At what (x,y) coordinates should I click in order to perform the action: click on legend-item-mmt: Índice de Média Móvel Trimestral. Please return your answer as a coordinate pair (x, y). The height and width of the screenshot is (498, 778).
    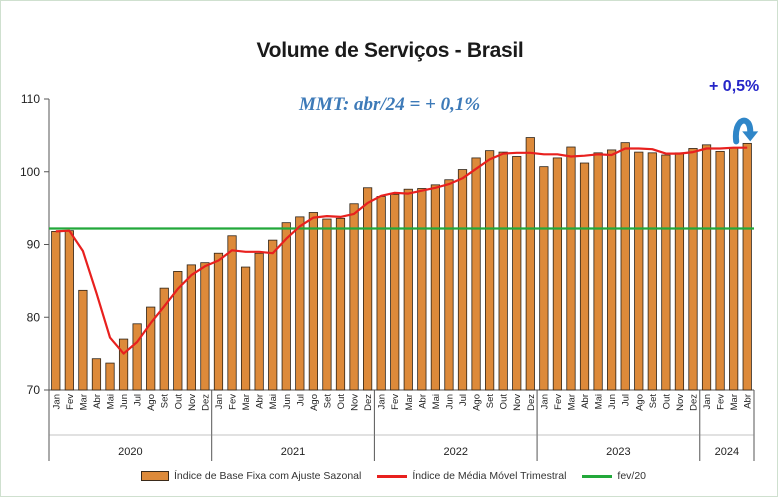
    Looking at the image, I should click on (471, 476).